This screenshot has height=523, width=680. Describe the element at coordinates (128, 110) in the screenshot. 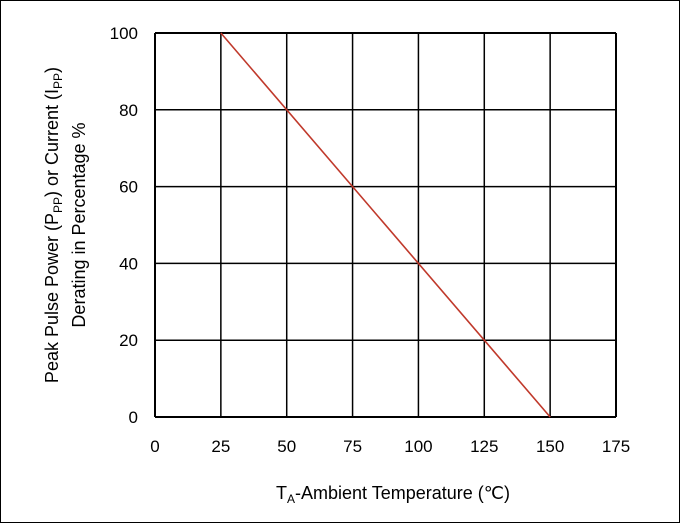

I see `y-tick-label: 80` at that location.